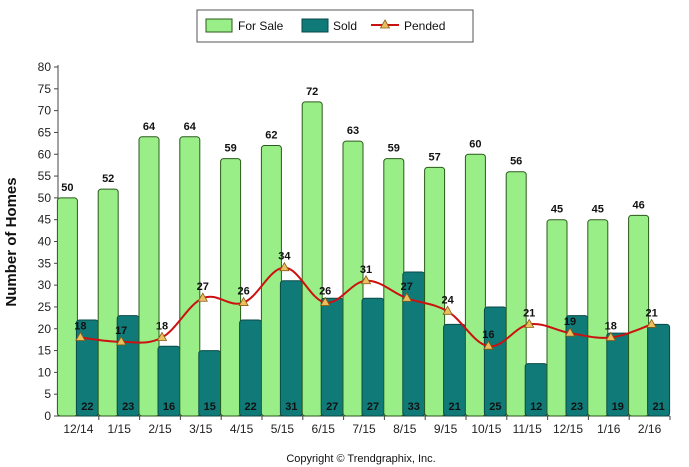 Image resolution: width=689 pixels, height=467 pixels. I want to click on for-sale-value-label: 50, so click(67, 188).